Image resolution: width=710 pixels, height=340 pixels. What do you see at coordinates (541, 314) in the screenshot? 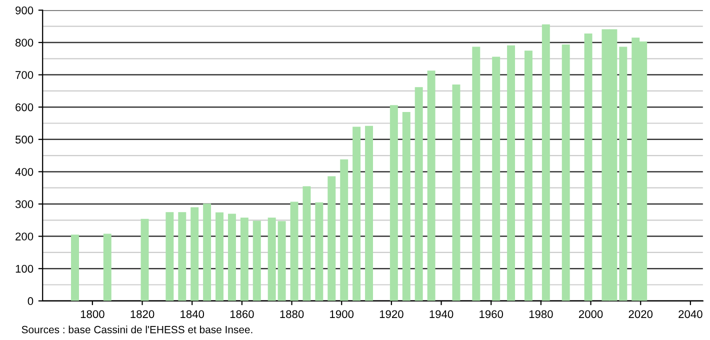
I see `x-tick-label: 1980` at bounding box center [541, 314].